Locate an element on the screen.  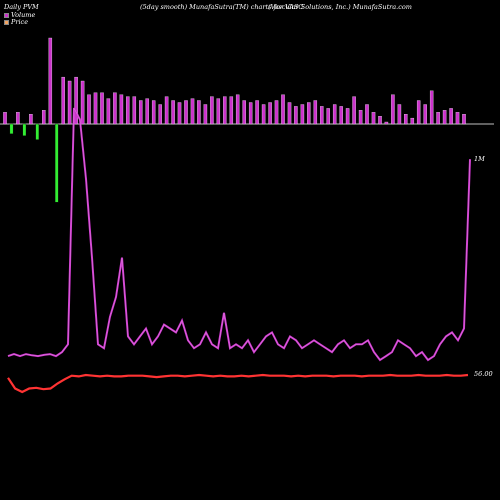
legend-price: Price is located at coordinates (16, 22).